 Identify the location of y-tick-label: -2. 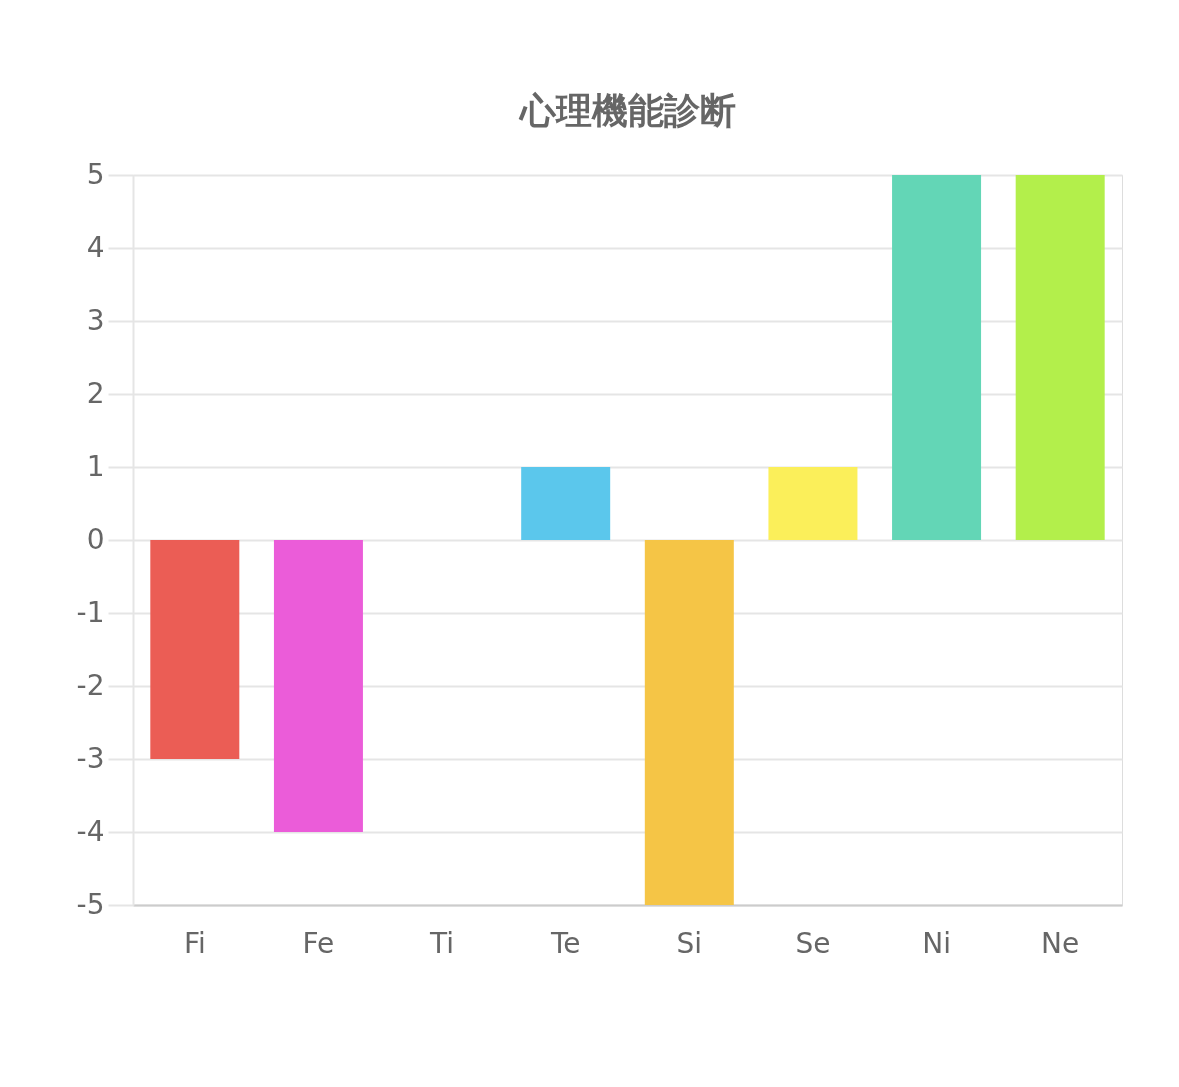
(90, 685).